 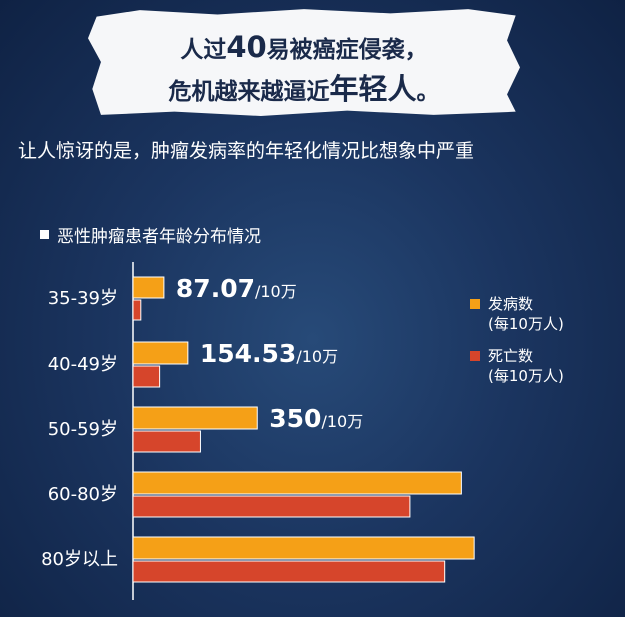 I want to click on headline-line-2: 危机越来越逼近年轻人。, so click(x=304, y=89).